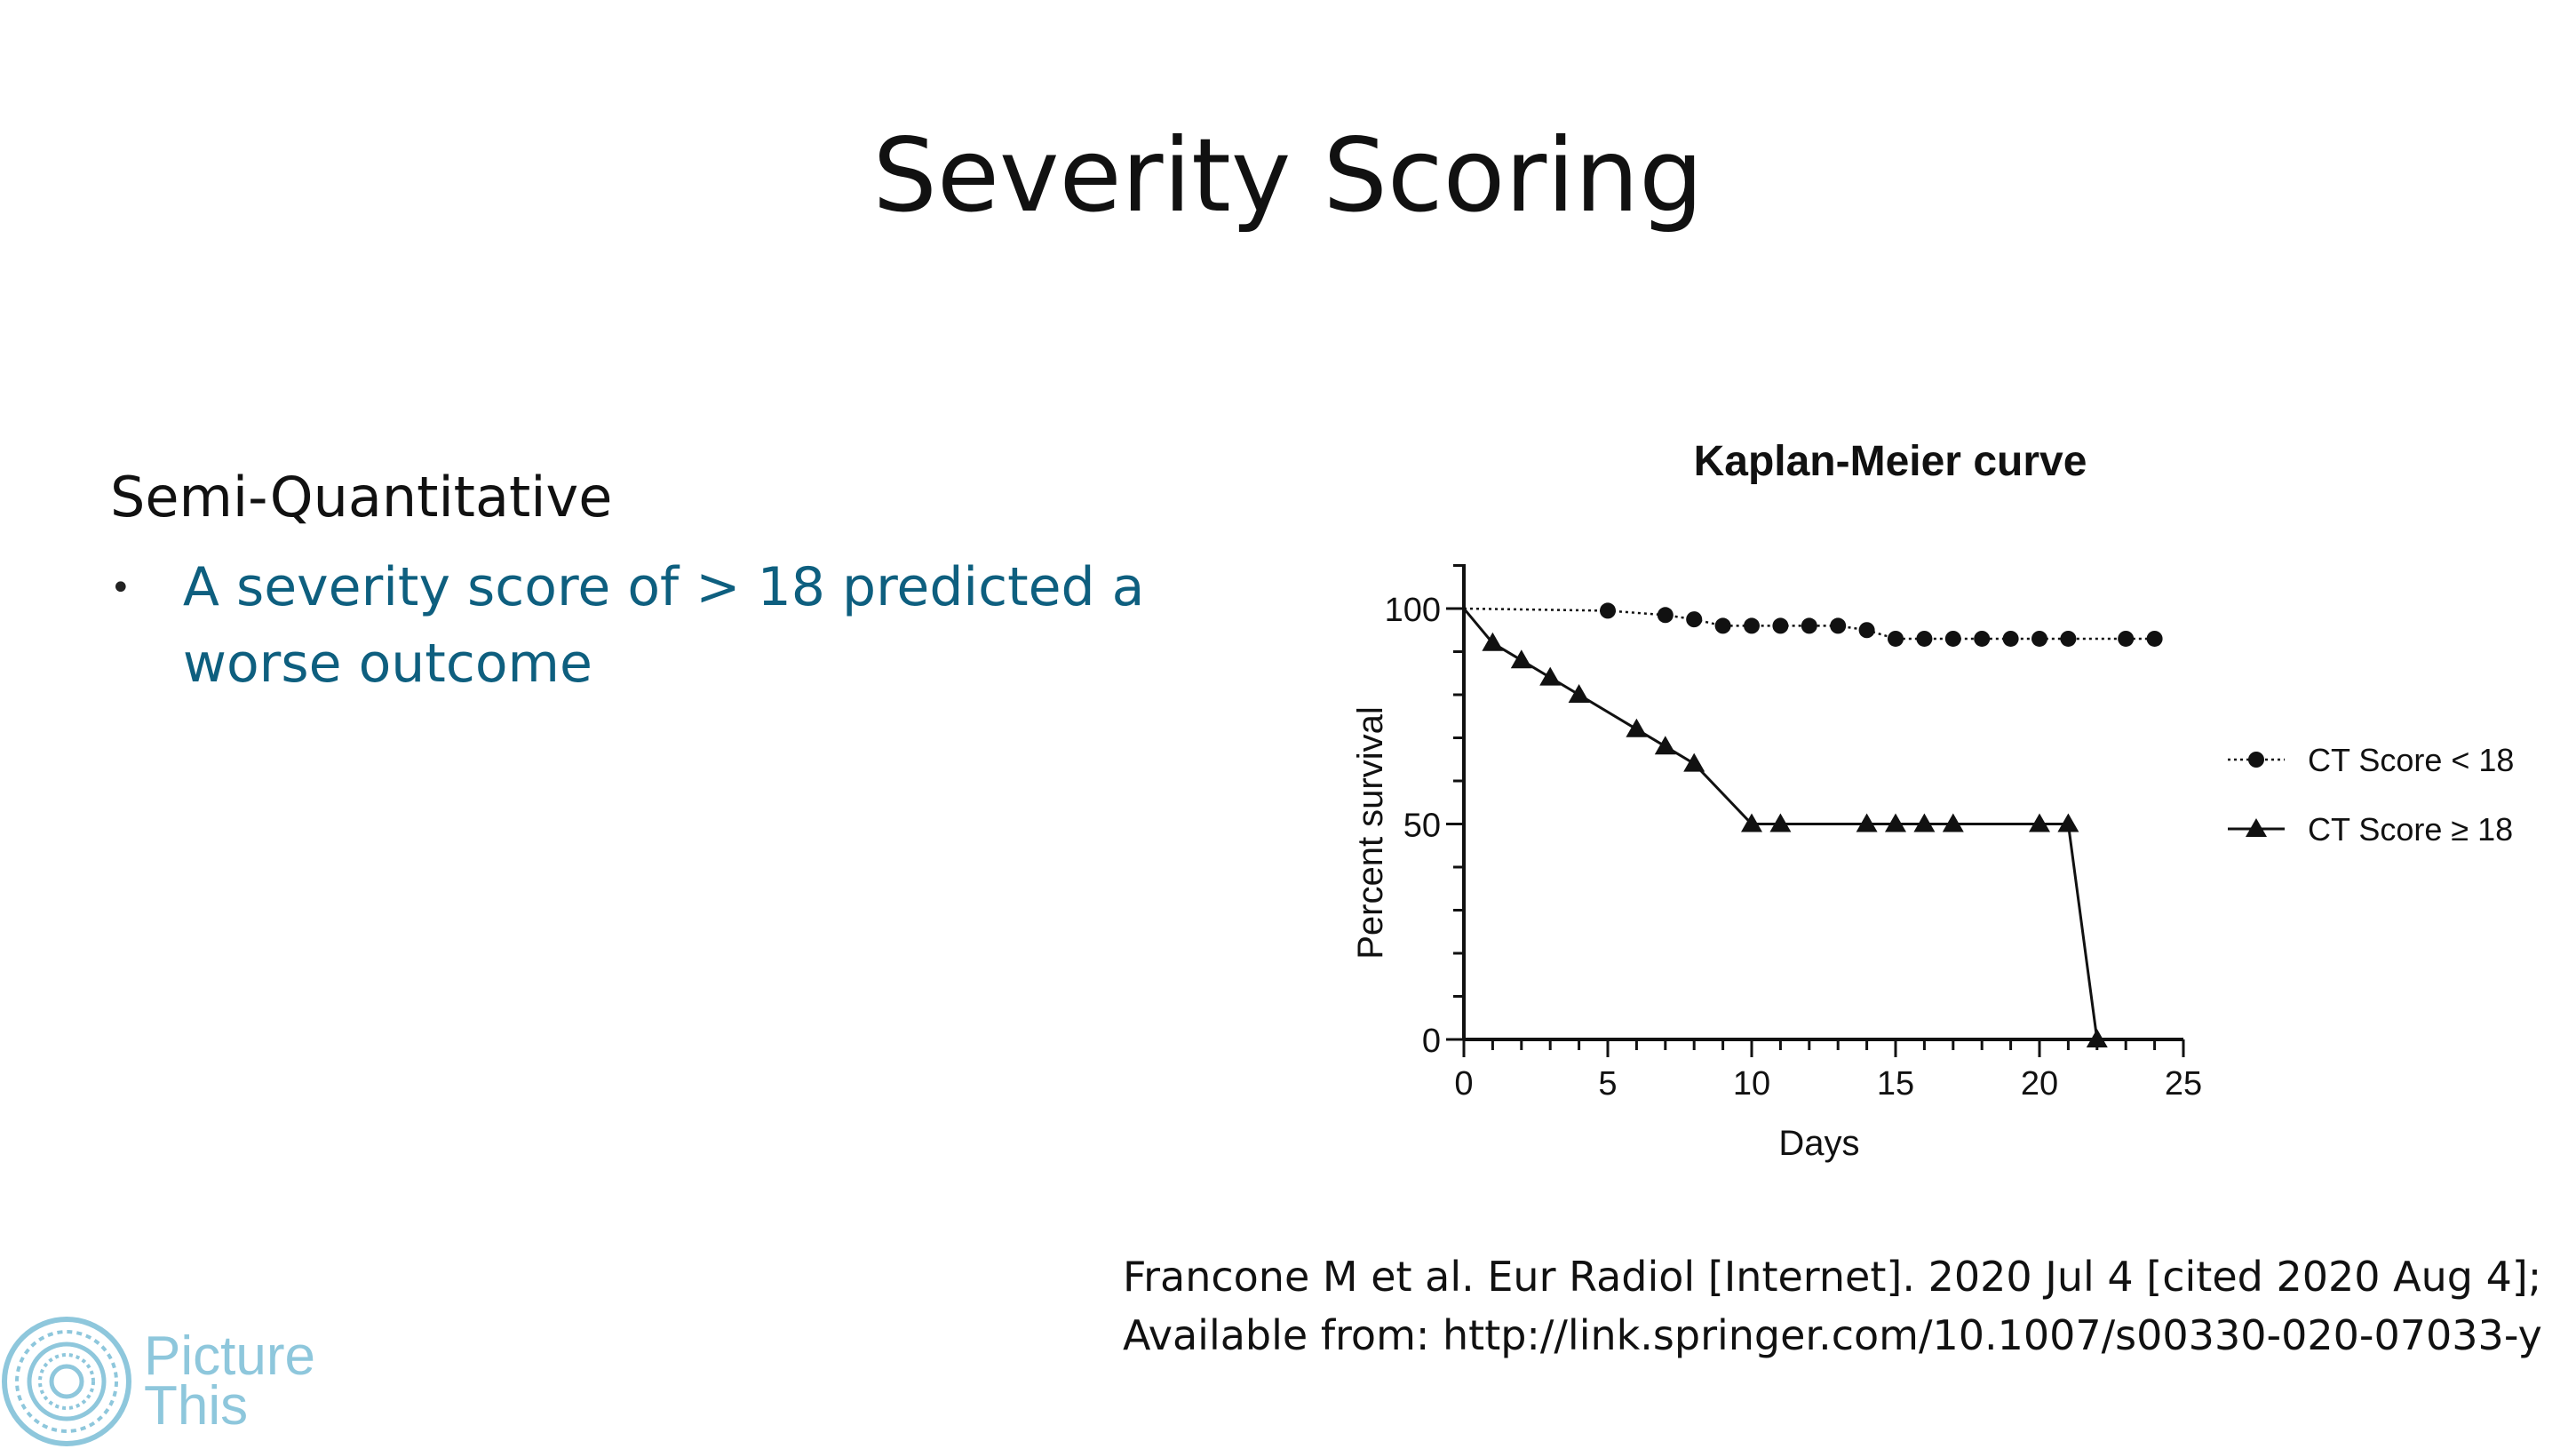 This screenshot has height=1449, width=2576. I want to click on x-tick-label: 0, so click(1463, 1084).